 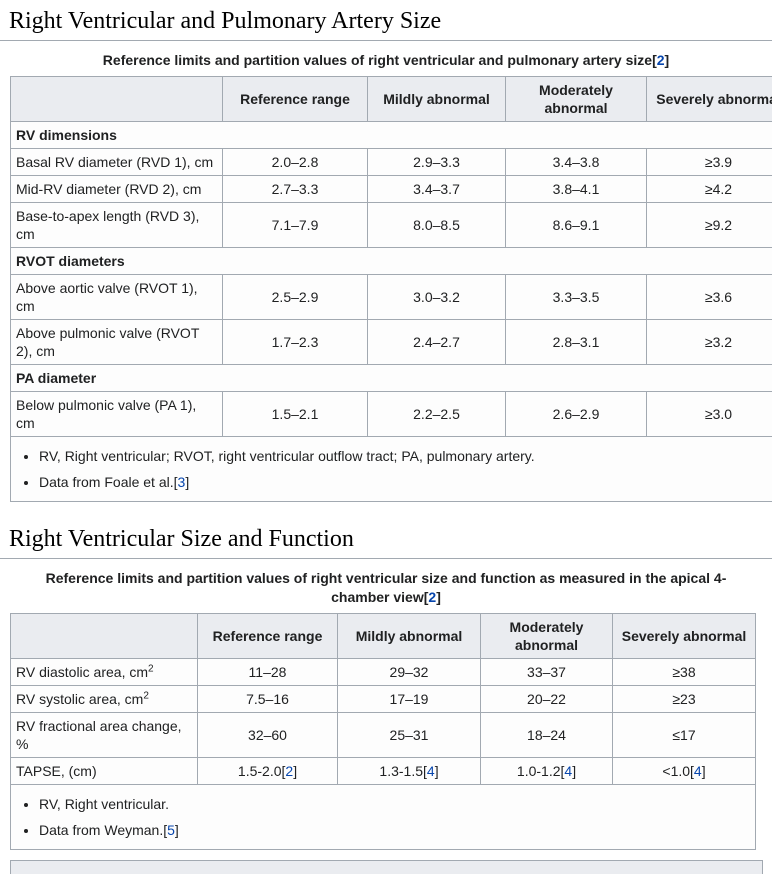 I want to click on value-cell: 1.5-2.0[2], so click(x=268, y=771).